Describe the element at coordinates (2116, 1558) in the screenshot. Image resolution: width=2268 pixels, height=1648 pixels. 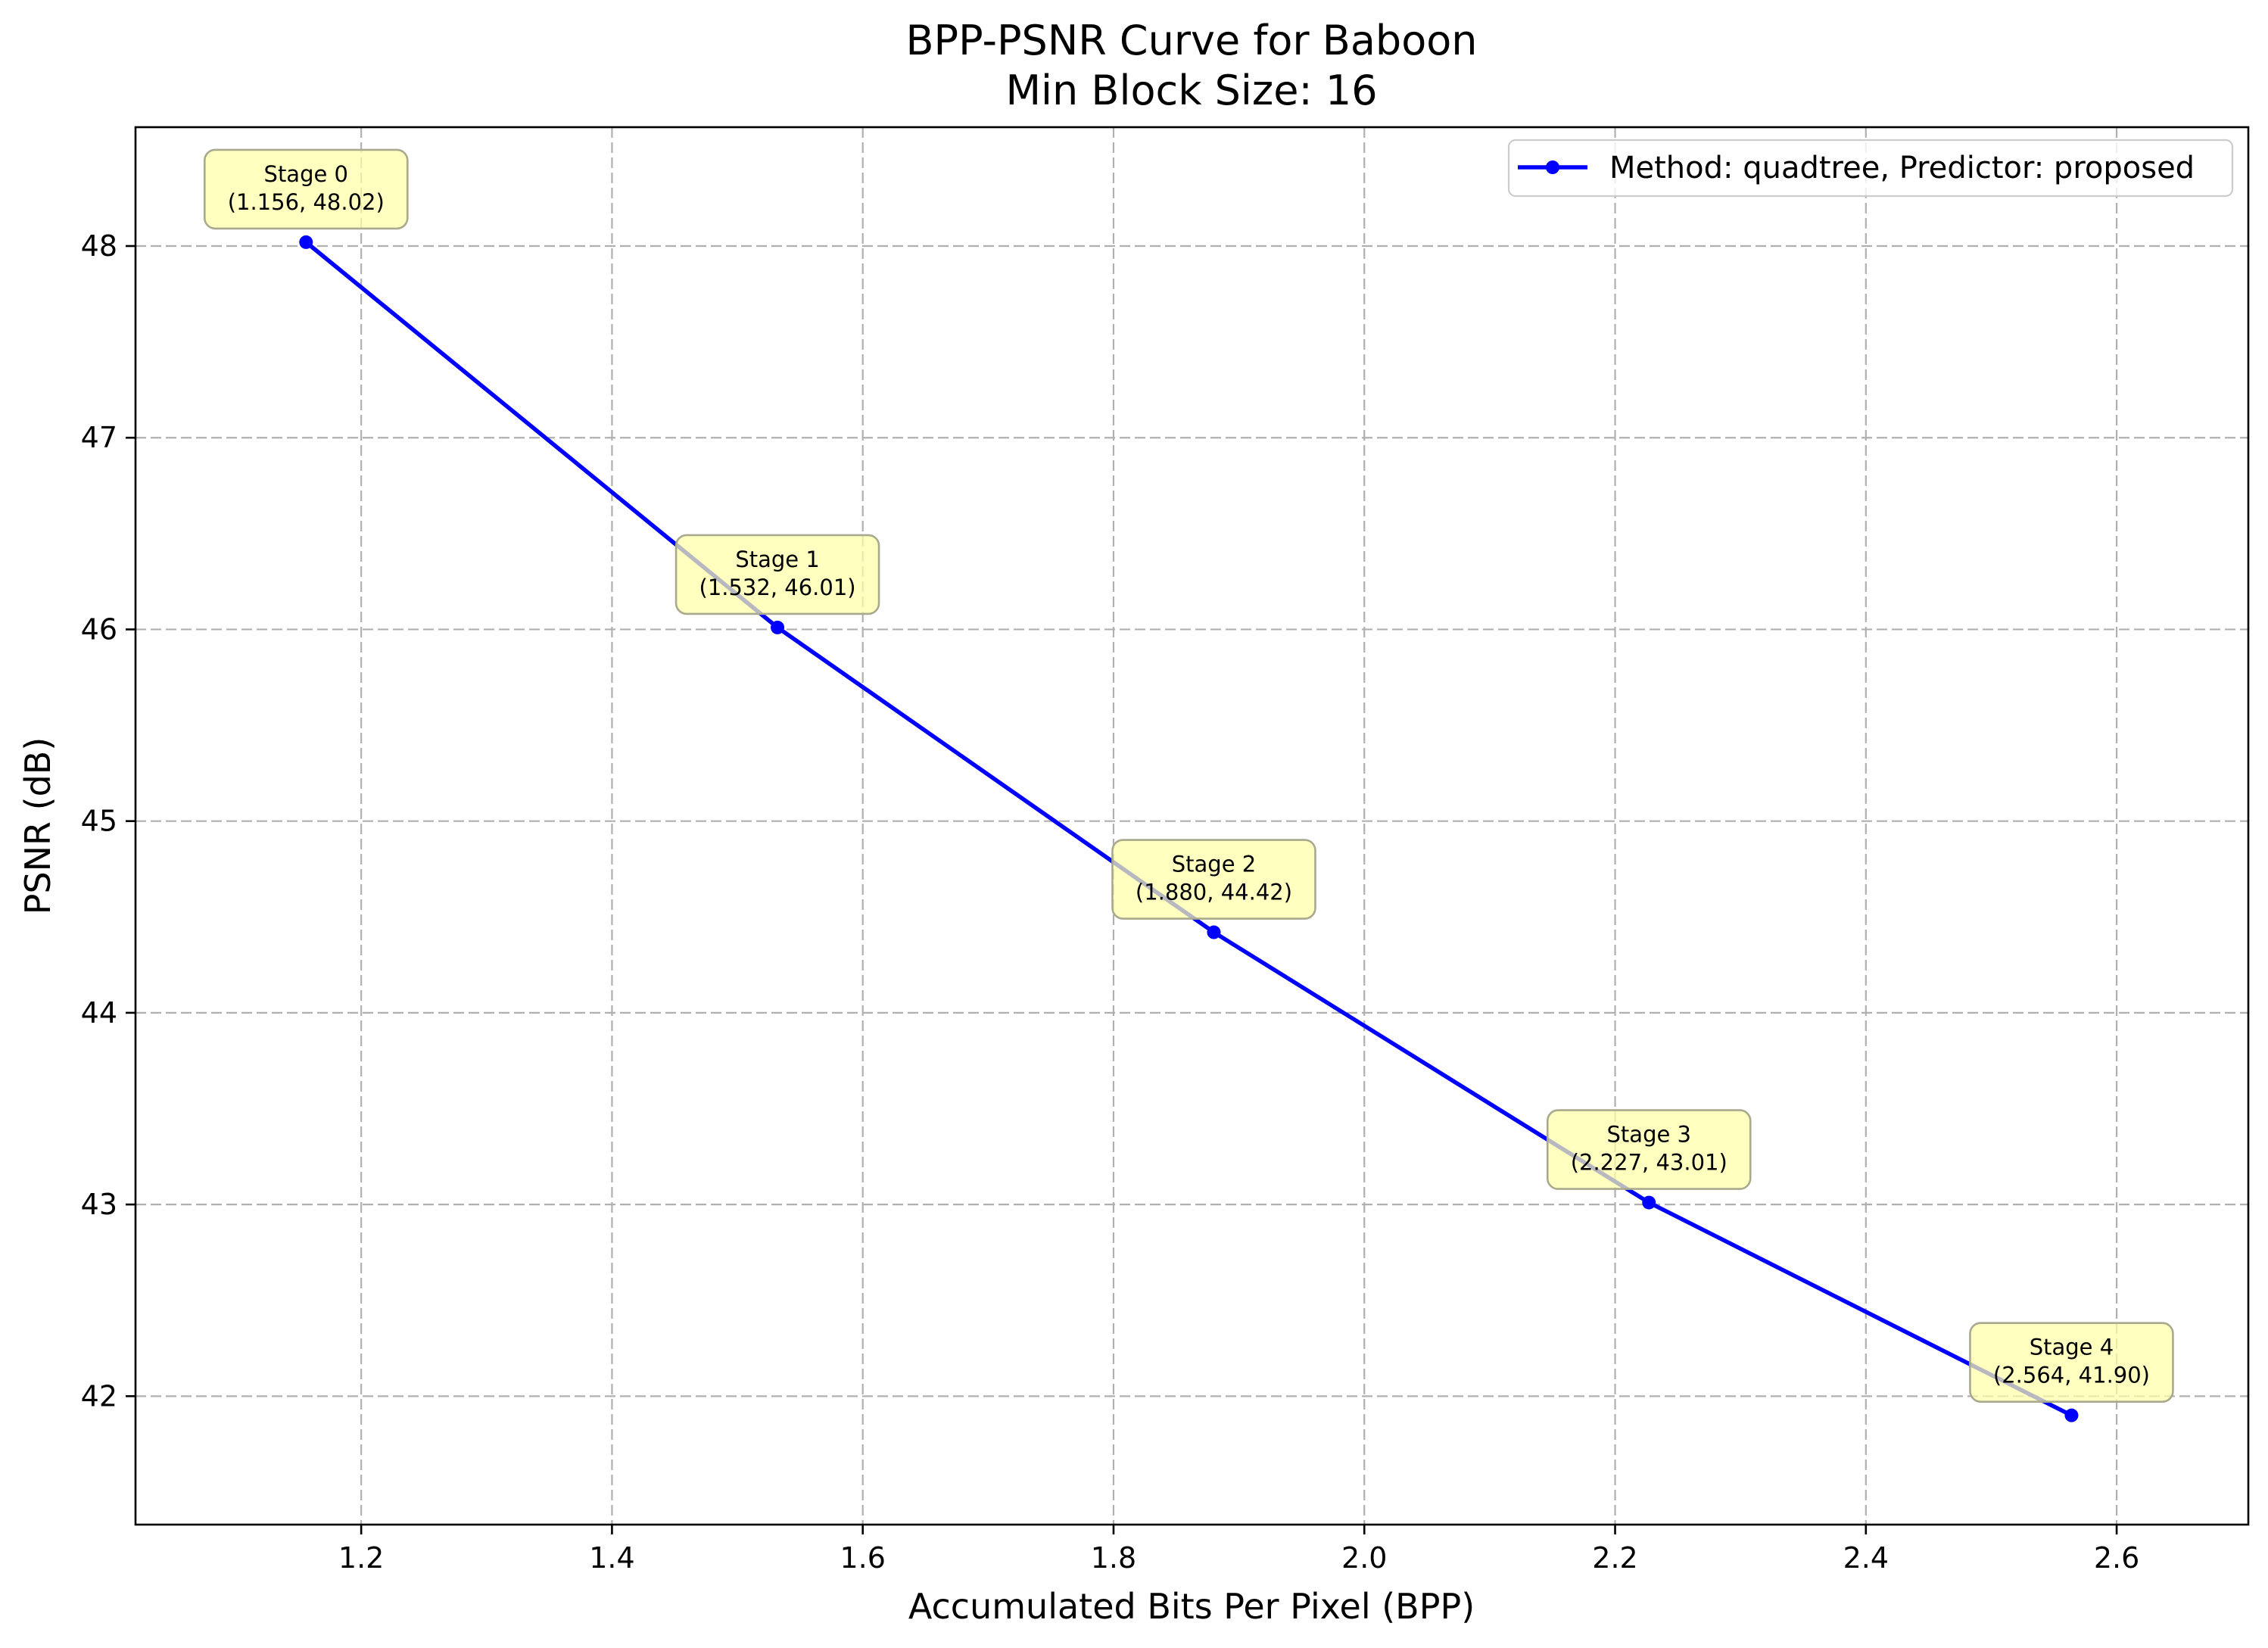
I see `x-tick-label: 2.6` at that location.